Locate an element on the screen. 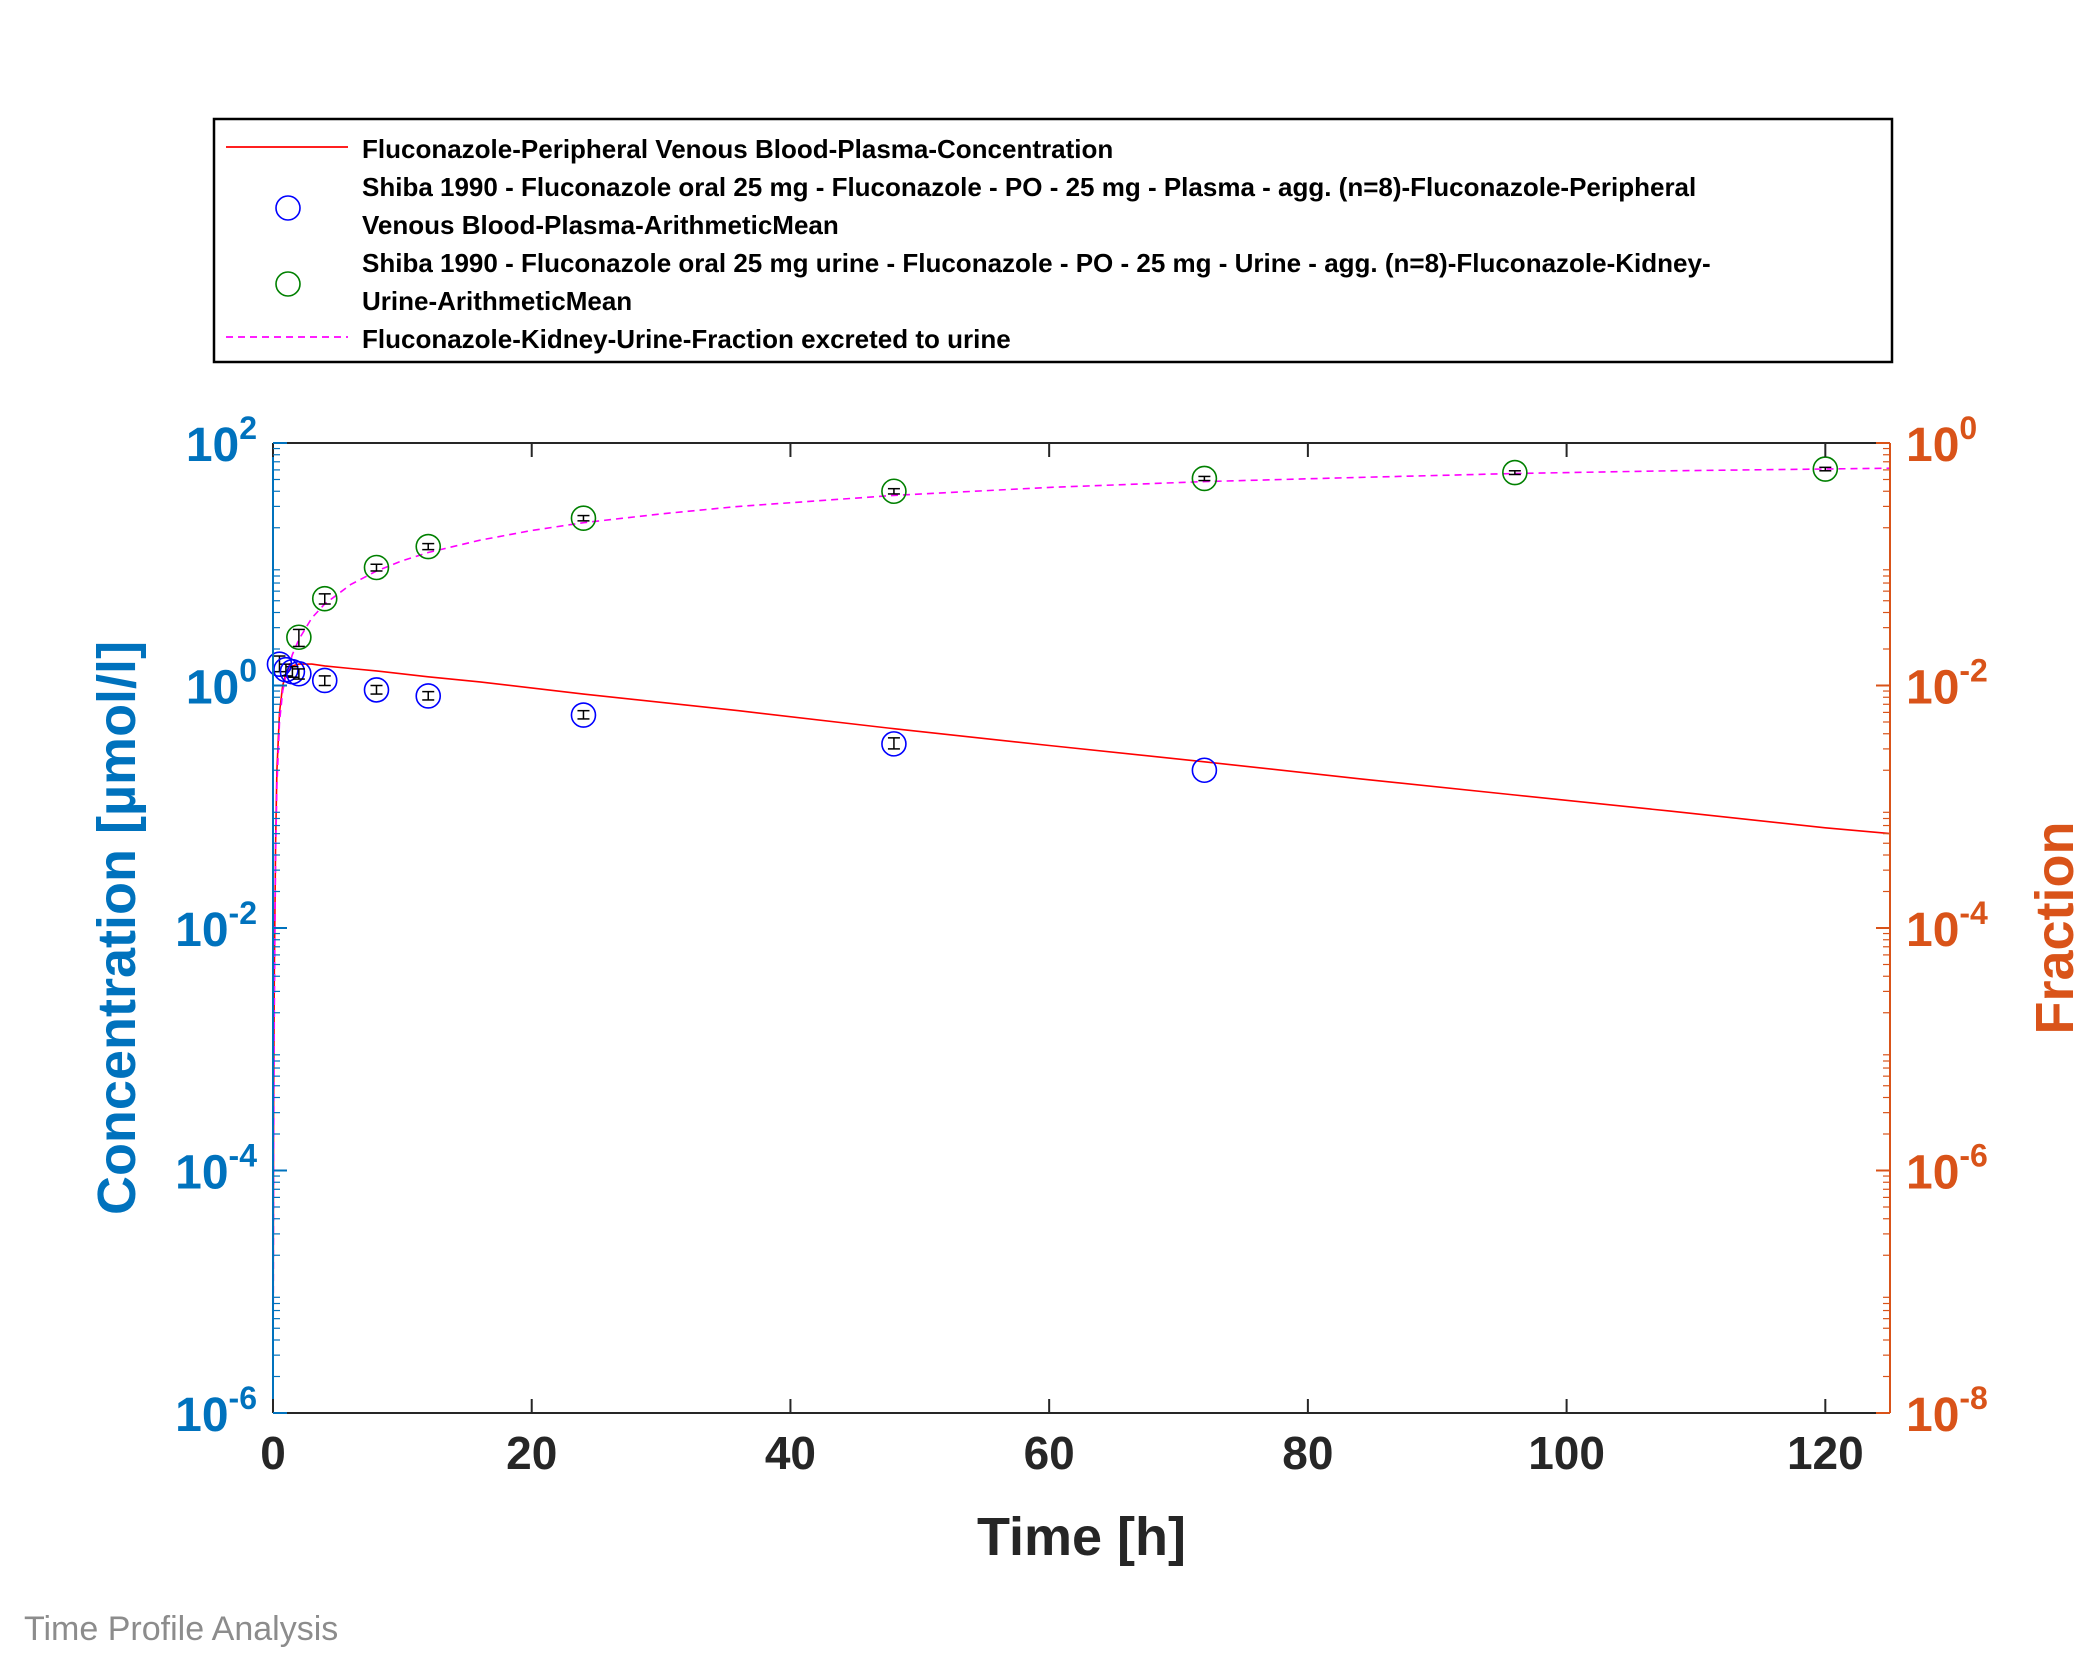 This screenshot has width=2083, height=1667. x-tick-label: 100 is located at coordinates (1566, 1453).